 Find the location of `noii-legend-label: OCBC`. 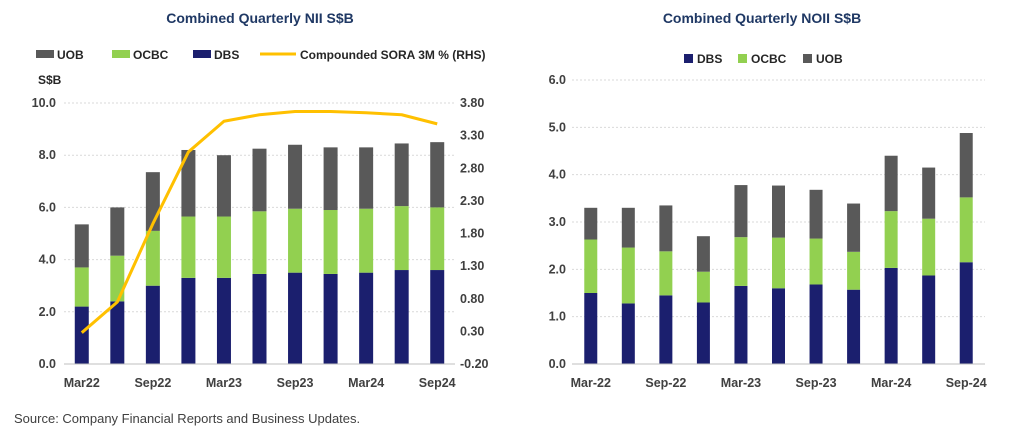

noii-legend-label: OCBC is located at coordinates (769, 59).